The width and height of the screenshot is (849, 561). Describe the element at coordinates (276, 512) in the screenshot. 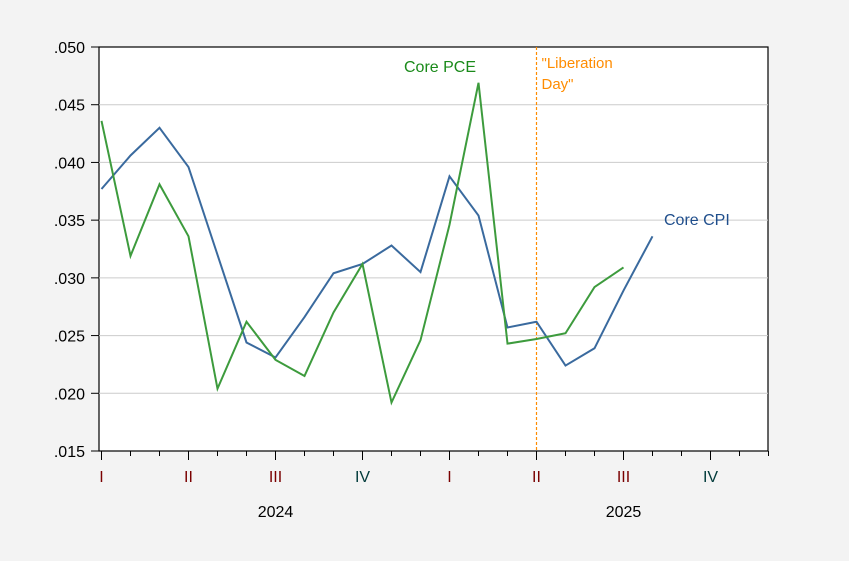

I see `year-label: 2024` at that location.